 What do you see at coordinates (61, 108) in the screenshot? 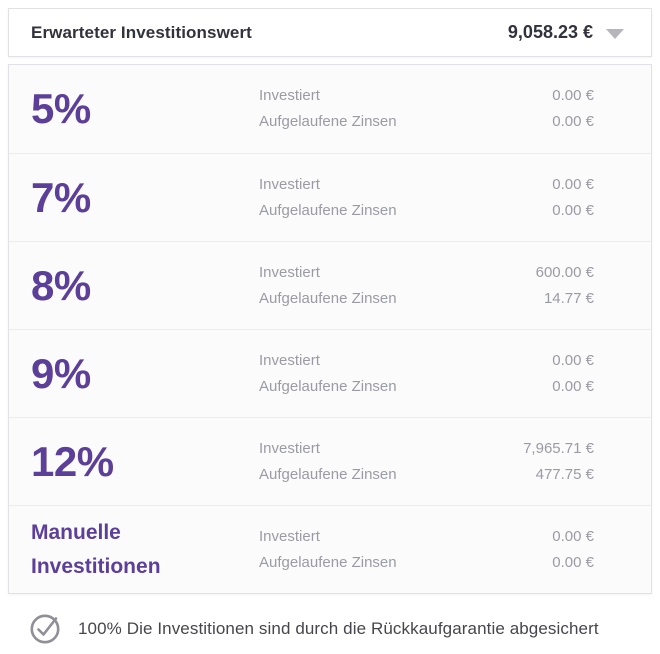
I see `rate-label: 5%` at bounding box center [61, 108].